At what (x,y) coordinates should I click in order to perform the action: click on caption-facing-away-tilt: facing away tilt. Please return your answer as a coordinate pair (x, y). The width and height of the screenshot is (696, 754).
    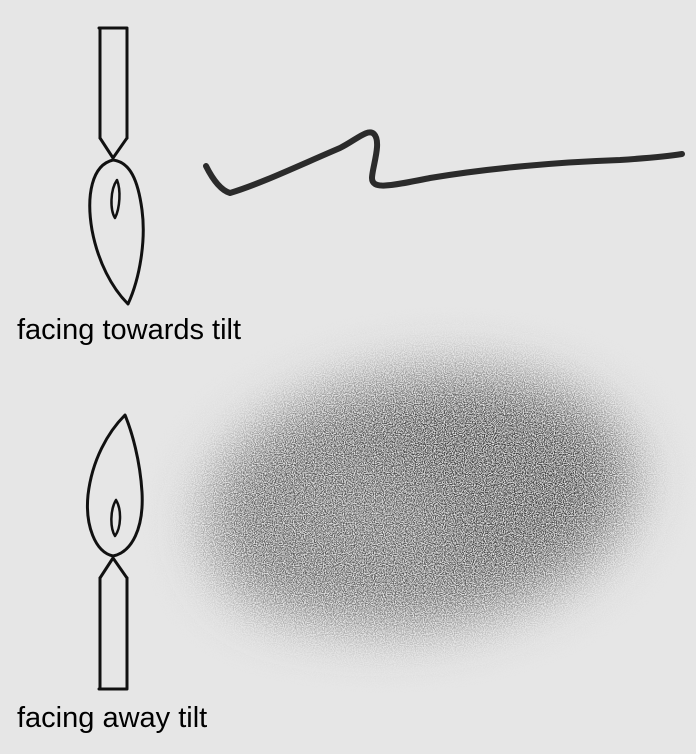
    Looking at the image, I should click on (112, 718).